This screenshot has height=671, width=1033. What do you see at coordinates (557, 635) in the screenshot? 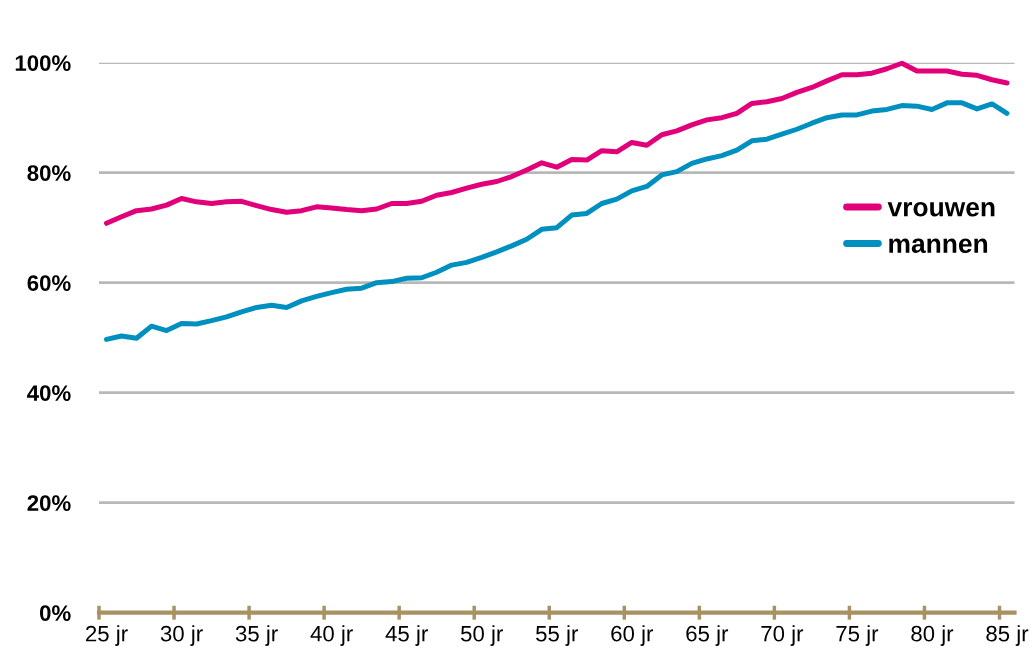
I see `x-tick-label: 55 jr` at bounding box center [557, 635].